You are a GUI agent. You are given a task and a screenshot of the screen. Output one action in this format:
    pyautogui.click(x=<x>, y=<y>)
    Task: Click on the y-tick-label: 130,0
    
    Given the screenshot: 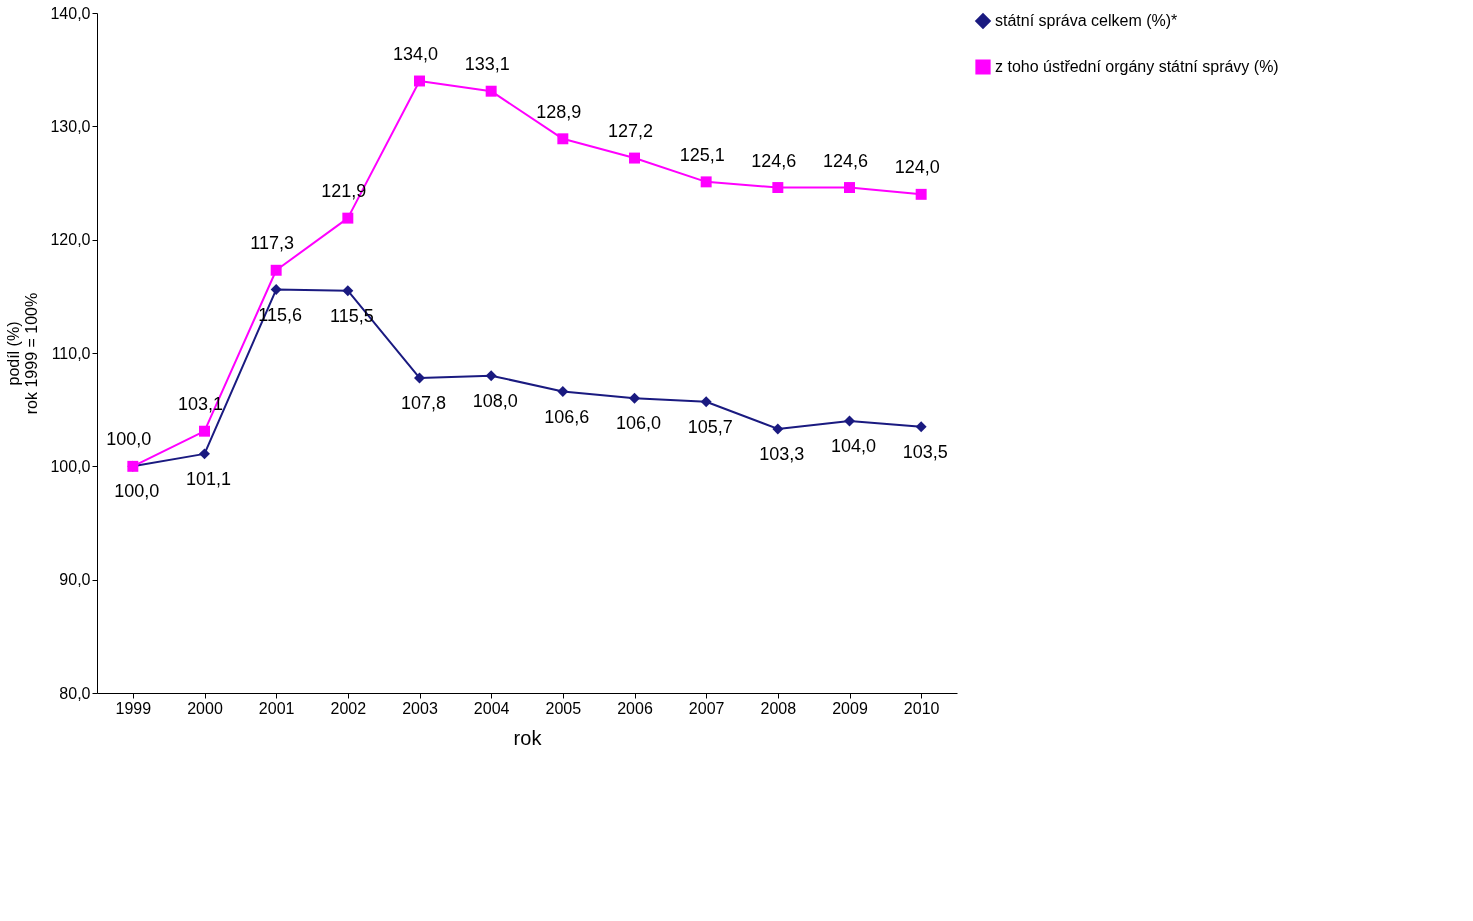 What is the action you would take?
    pyautogui.click(x=70, y=126)
    